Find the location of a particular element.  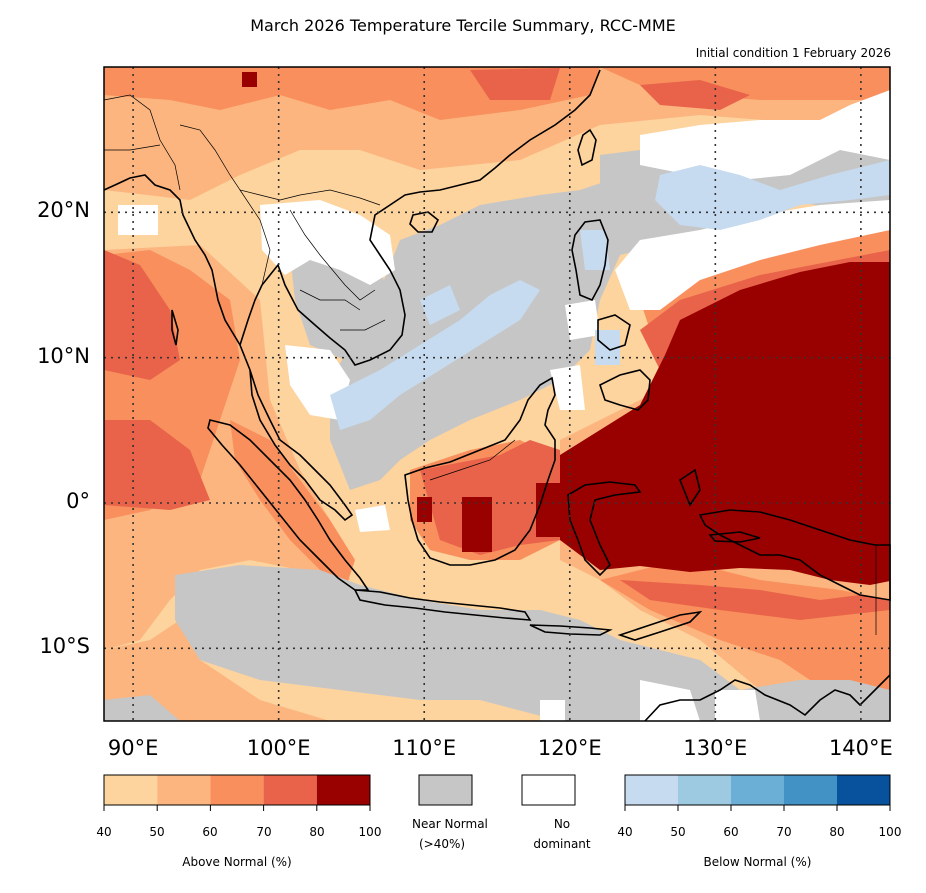

below-frame is located at coordinates (757, 790).